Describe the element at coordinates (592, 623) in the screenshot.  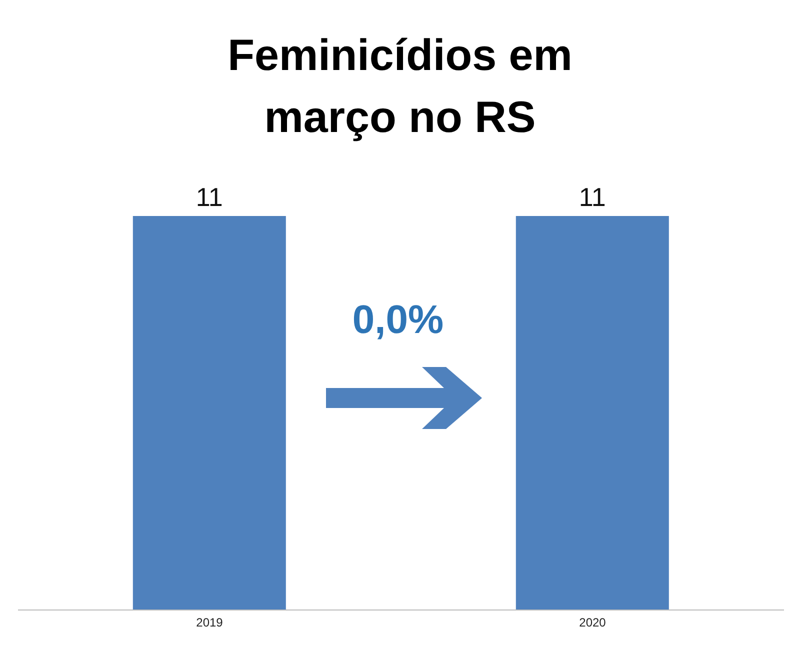
I see `x-tick-label: 2020` at that location.